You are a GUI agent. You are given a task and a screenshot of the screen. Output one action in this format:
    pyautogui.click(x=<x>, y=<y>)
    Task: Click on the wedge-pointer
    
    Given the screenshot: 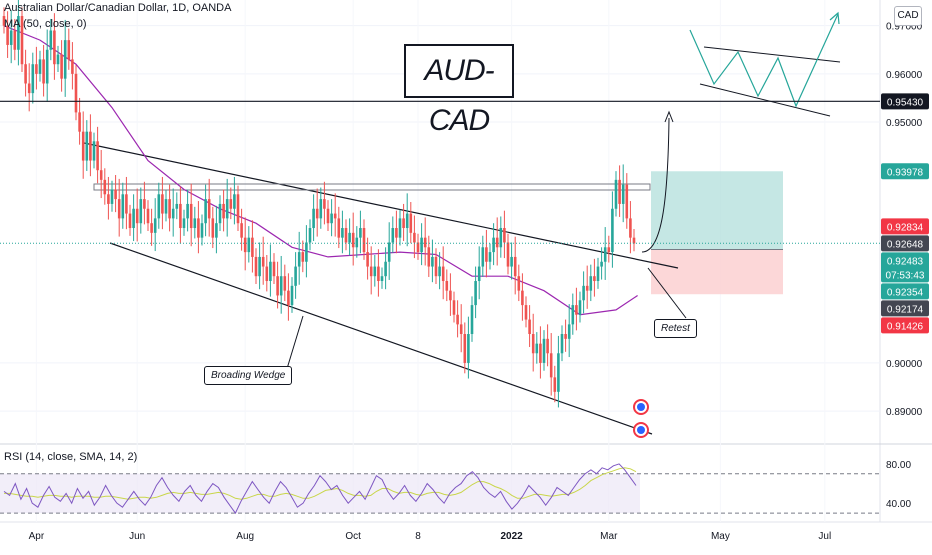 What is the action you would take?
    pyautogui.click(x=294, y=344)
    